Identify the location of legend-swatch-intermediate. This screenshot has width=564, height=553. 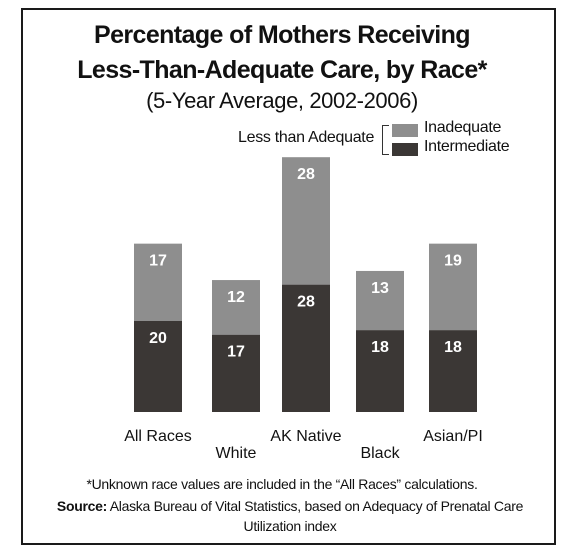
(405, 149).